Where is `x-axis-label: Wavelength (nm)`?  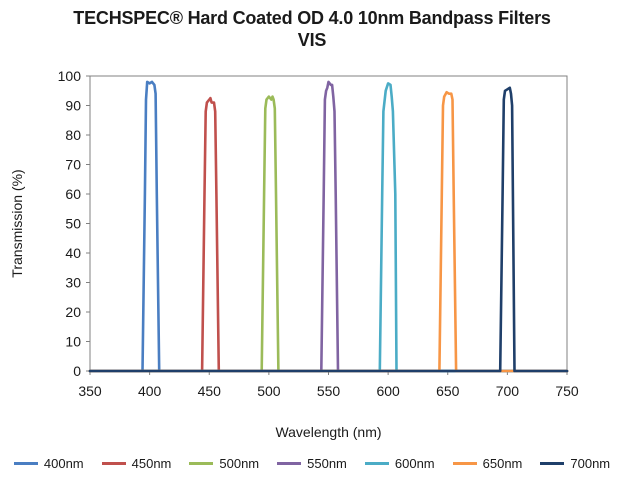
x-axis-label: Wavelength (nm) is located at coordinates (328, 432).